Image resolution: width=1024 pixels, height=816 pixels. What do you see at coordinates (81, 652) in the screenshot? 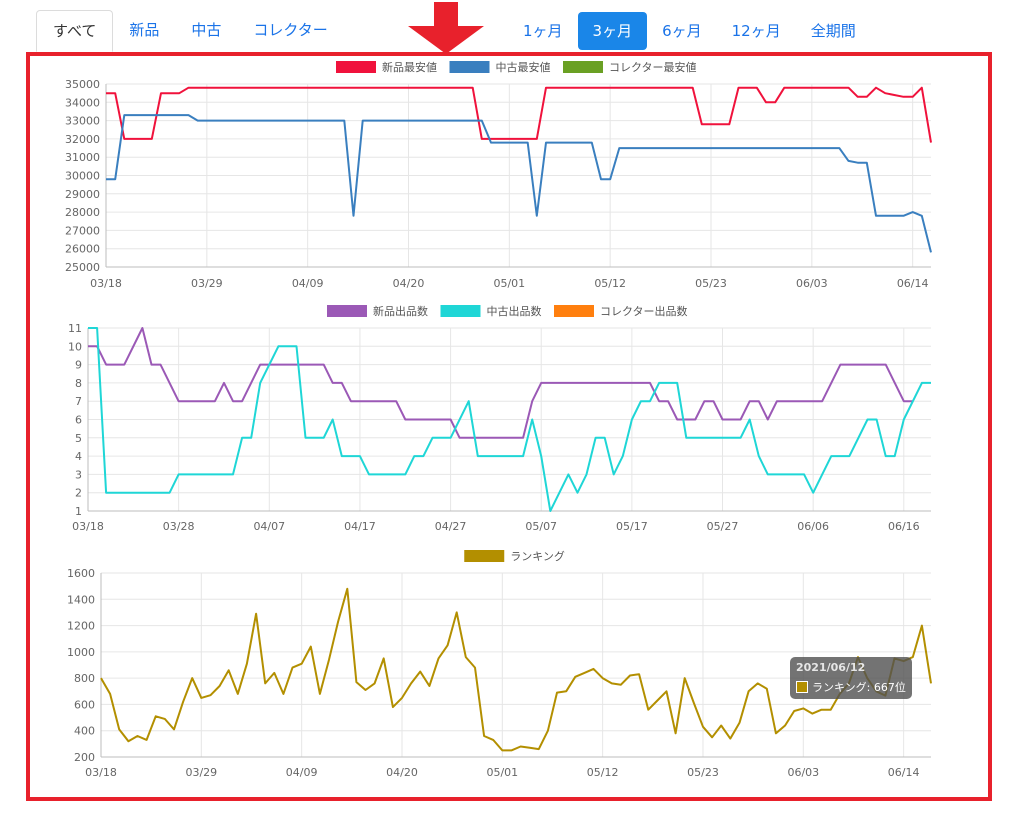
I see `y-tick-label: 1000` at bounding box center [81, 652].